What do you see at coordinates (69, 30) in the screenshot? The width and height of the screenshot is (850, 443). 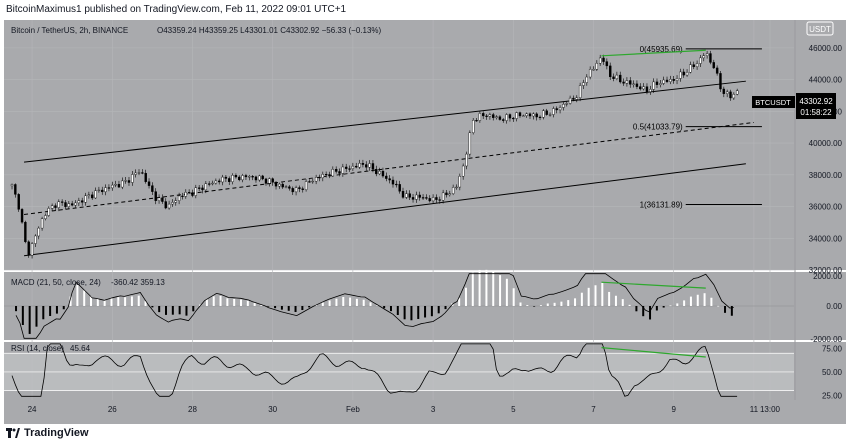 I see `symbol-legend: Bitcoin / TetherUS, 2h, BINANCE` at bounding box center [69, 30].